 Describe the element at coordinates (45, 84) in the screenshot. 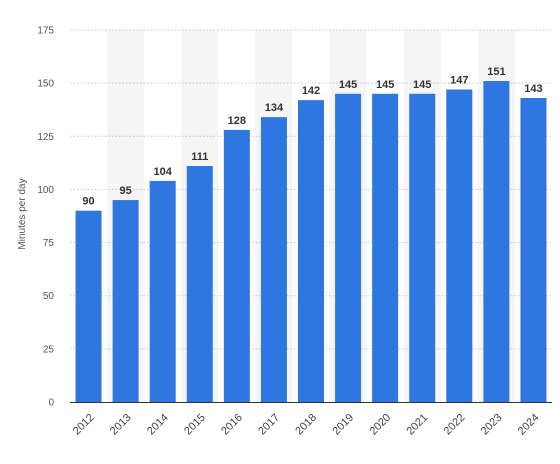

I see `y-tick-label-150: 150` at that location.